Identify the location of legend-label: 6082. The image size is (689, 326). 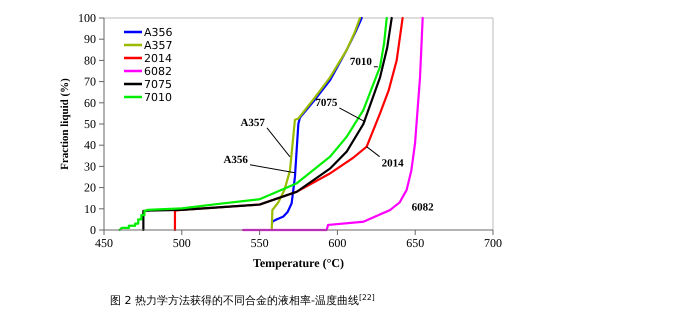
(158, 71).